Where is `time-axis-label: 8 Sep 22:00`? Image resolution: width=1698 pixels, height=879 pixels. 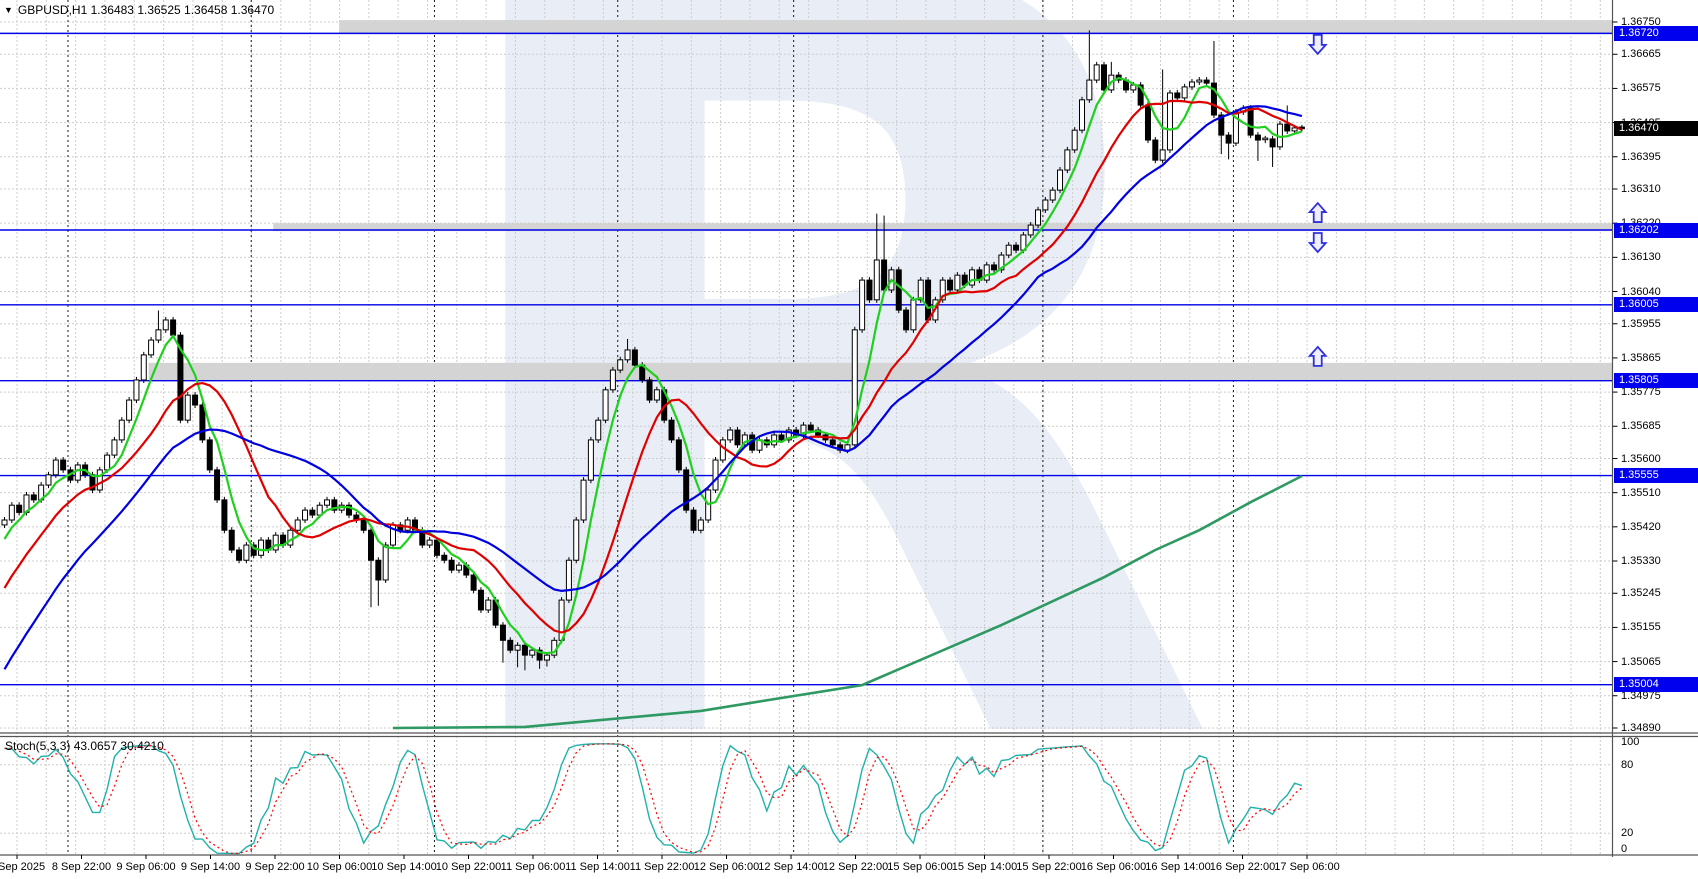 time-axis-label: 8 Sep 22:00 is located at coordinates (81, 867).